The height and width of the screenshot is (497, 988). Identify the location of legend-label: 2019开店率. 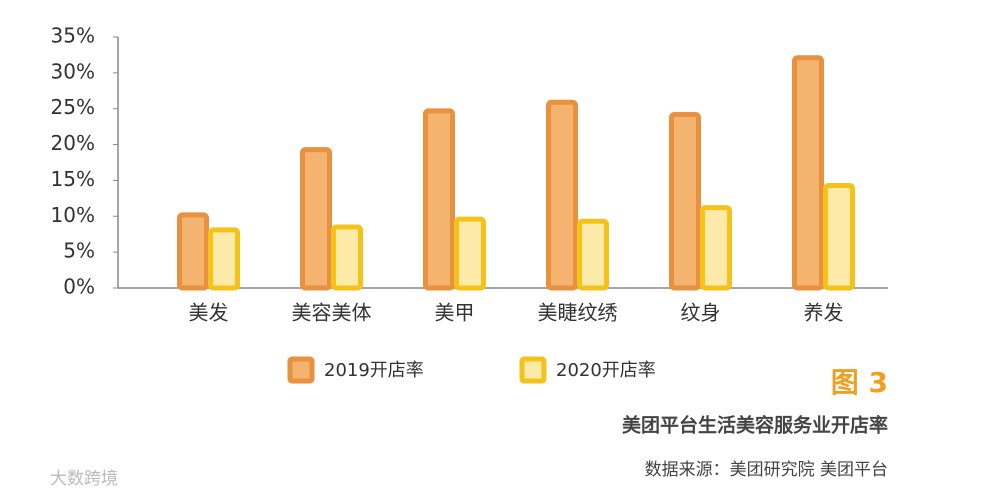
(374, 370).